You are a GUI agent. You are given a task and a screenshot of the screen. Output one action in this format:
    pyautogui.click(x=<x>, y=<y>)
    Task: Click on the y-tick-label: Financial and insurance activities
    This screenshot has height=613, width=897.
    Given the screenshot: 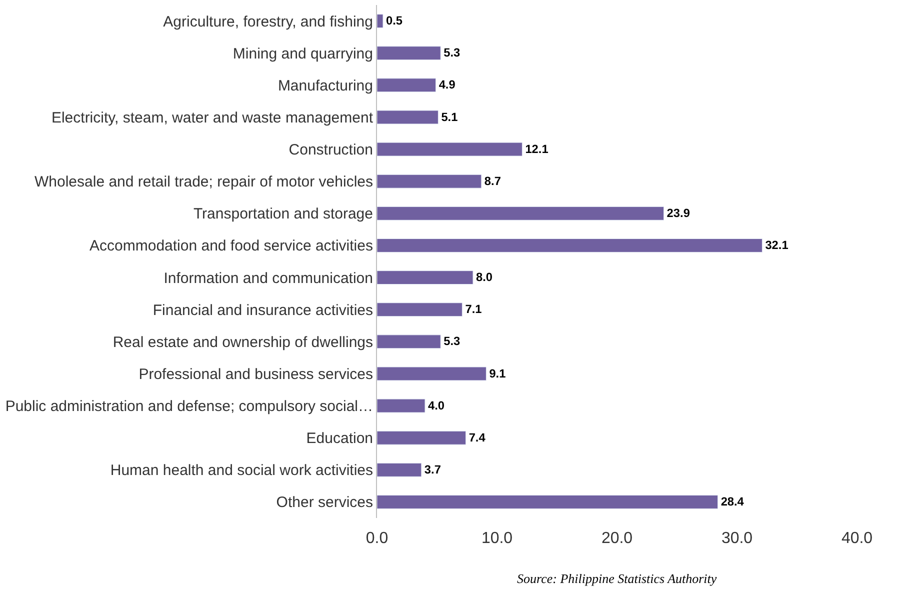 What is the action you would take?
    pyautogui.click(x=262, y=310)
    